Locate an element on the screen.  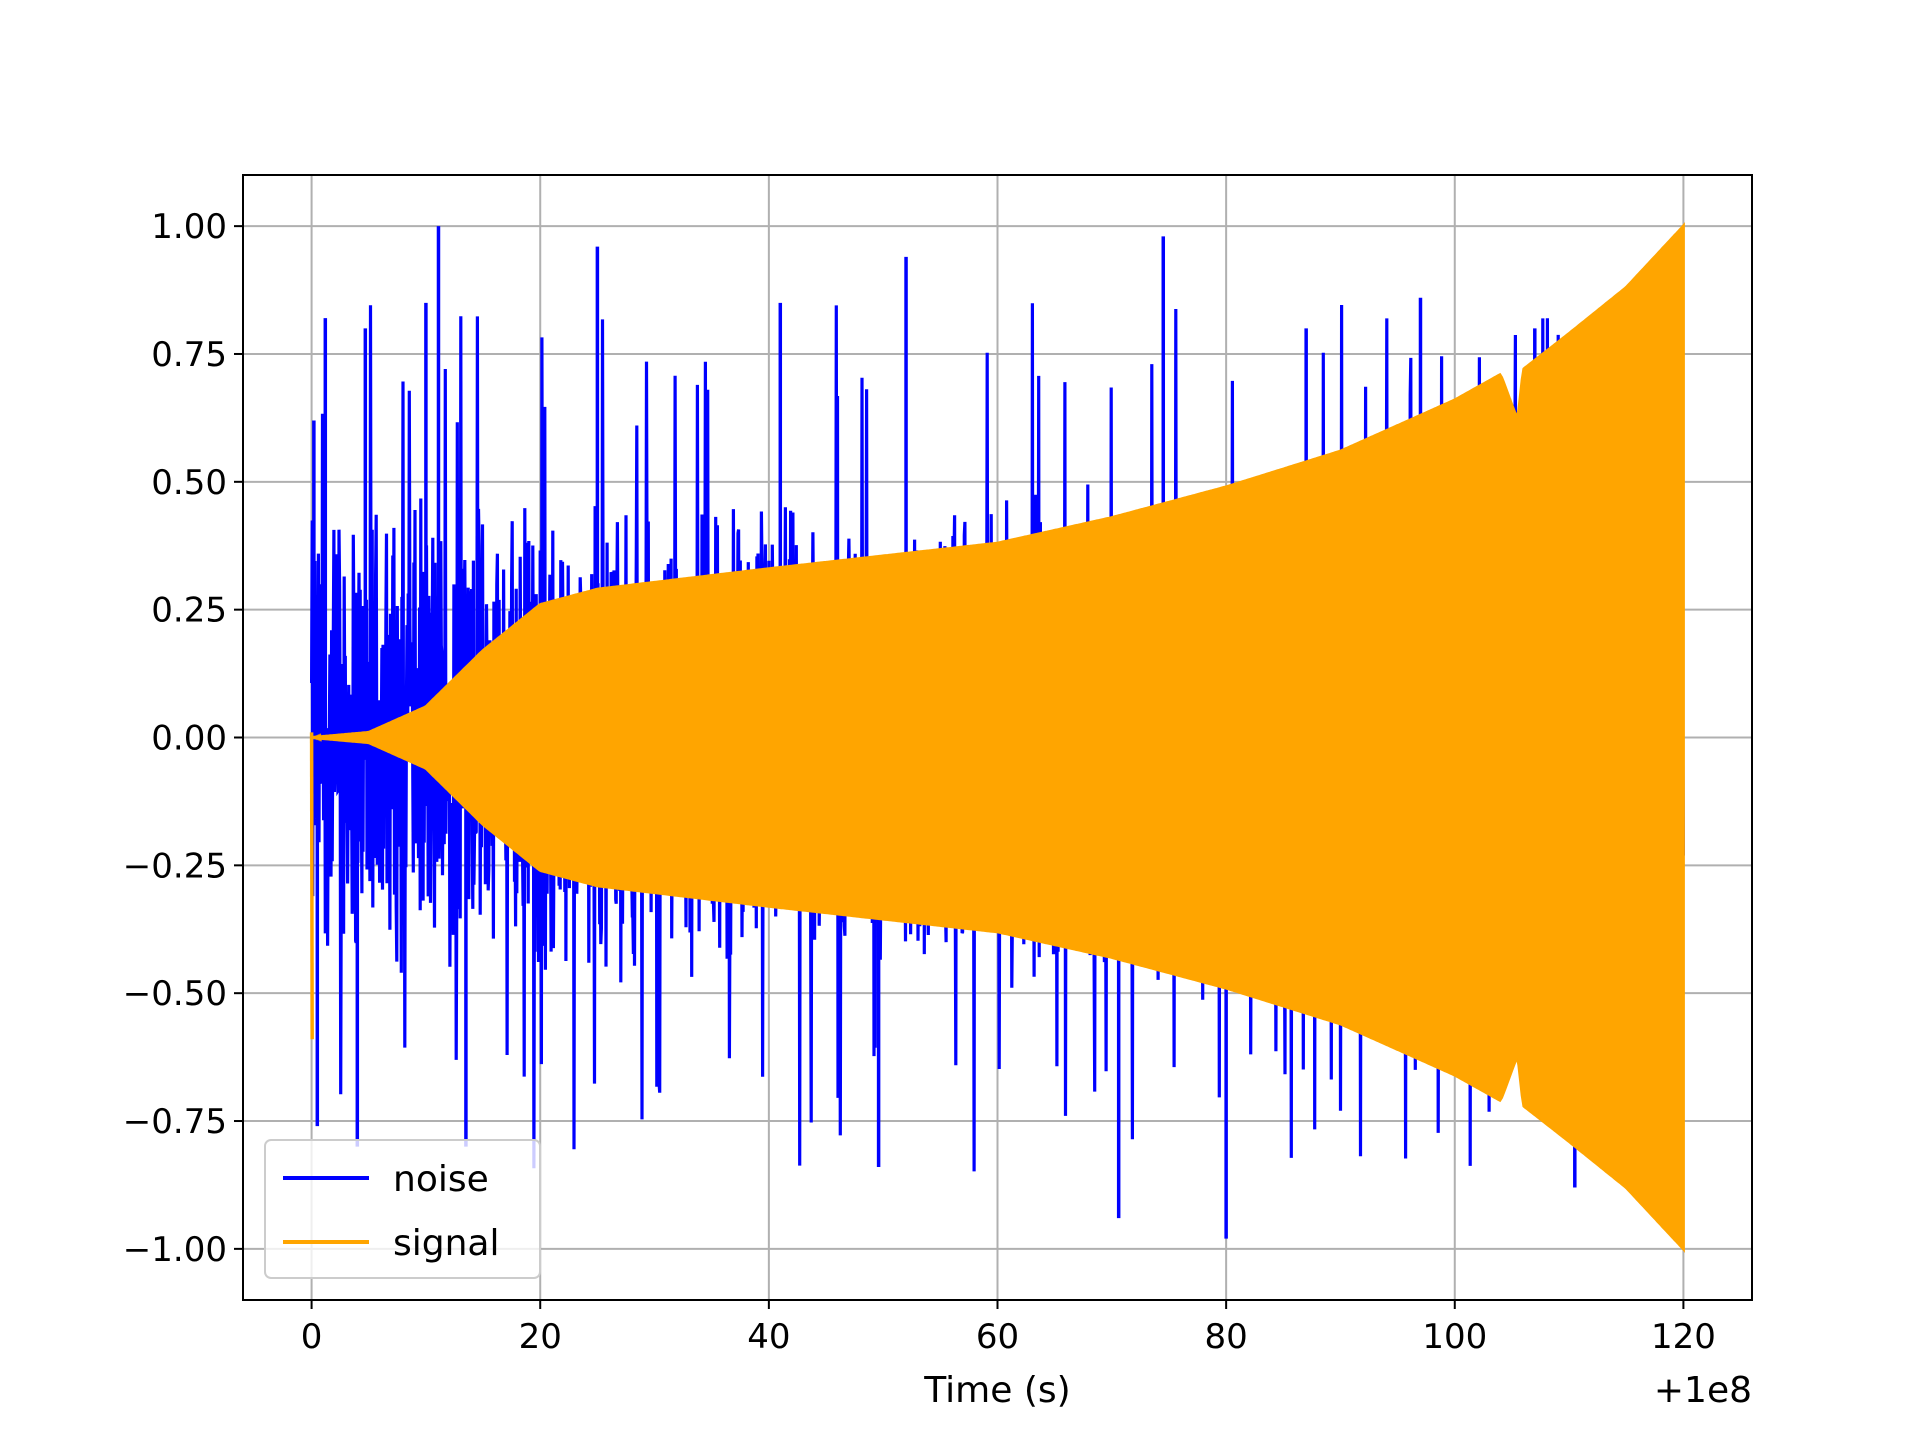
x-tick-label: 80 is located at coordinates (1226, 1337).